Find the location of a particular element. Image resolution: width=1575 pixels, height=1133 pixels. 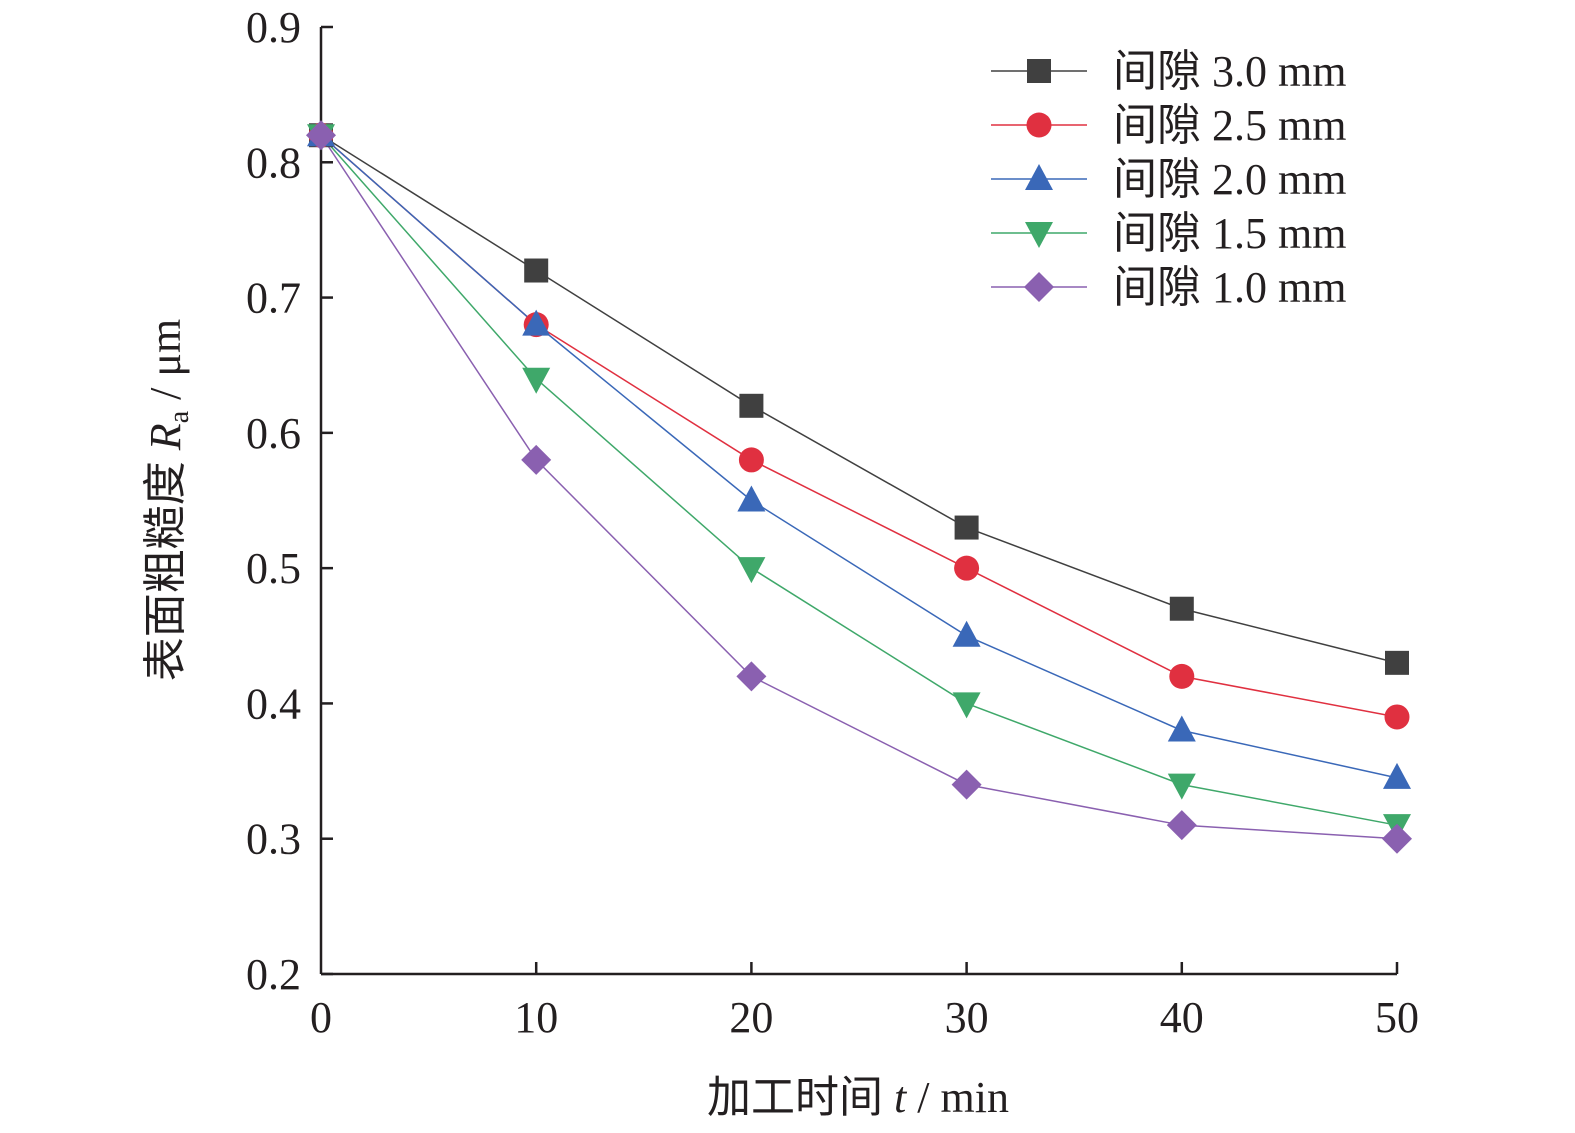

y-axis-title-var: R is located at coordinates (165, 437).